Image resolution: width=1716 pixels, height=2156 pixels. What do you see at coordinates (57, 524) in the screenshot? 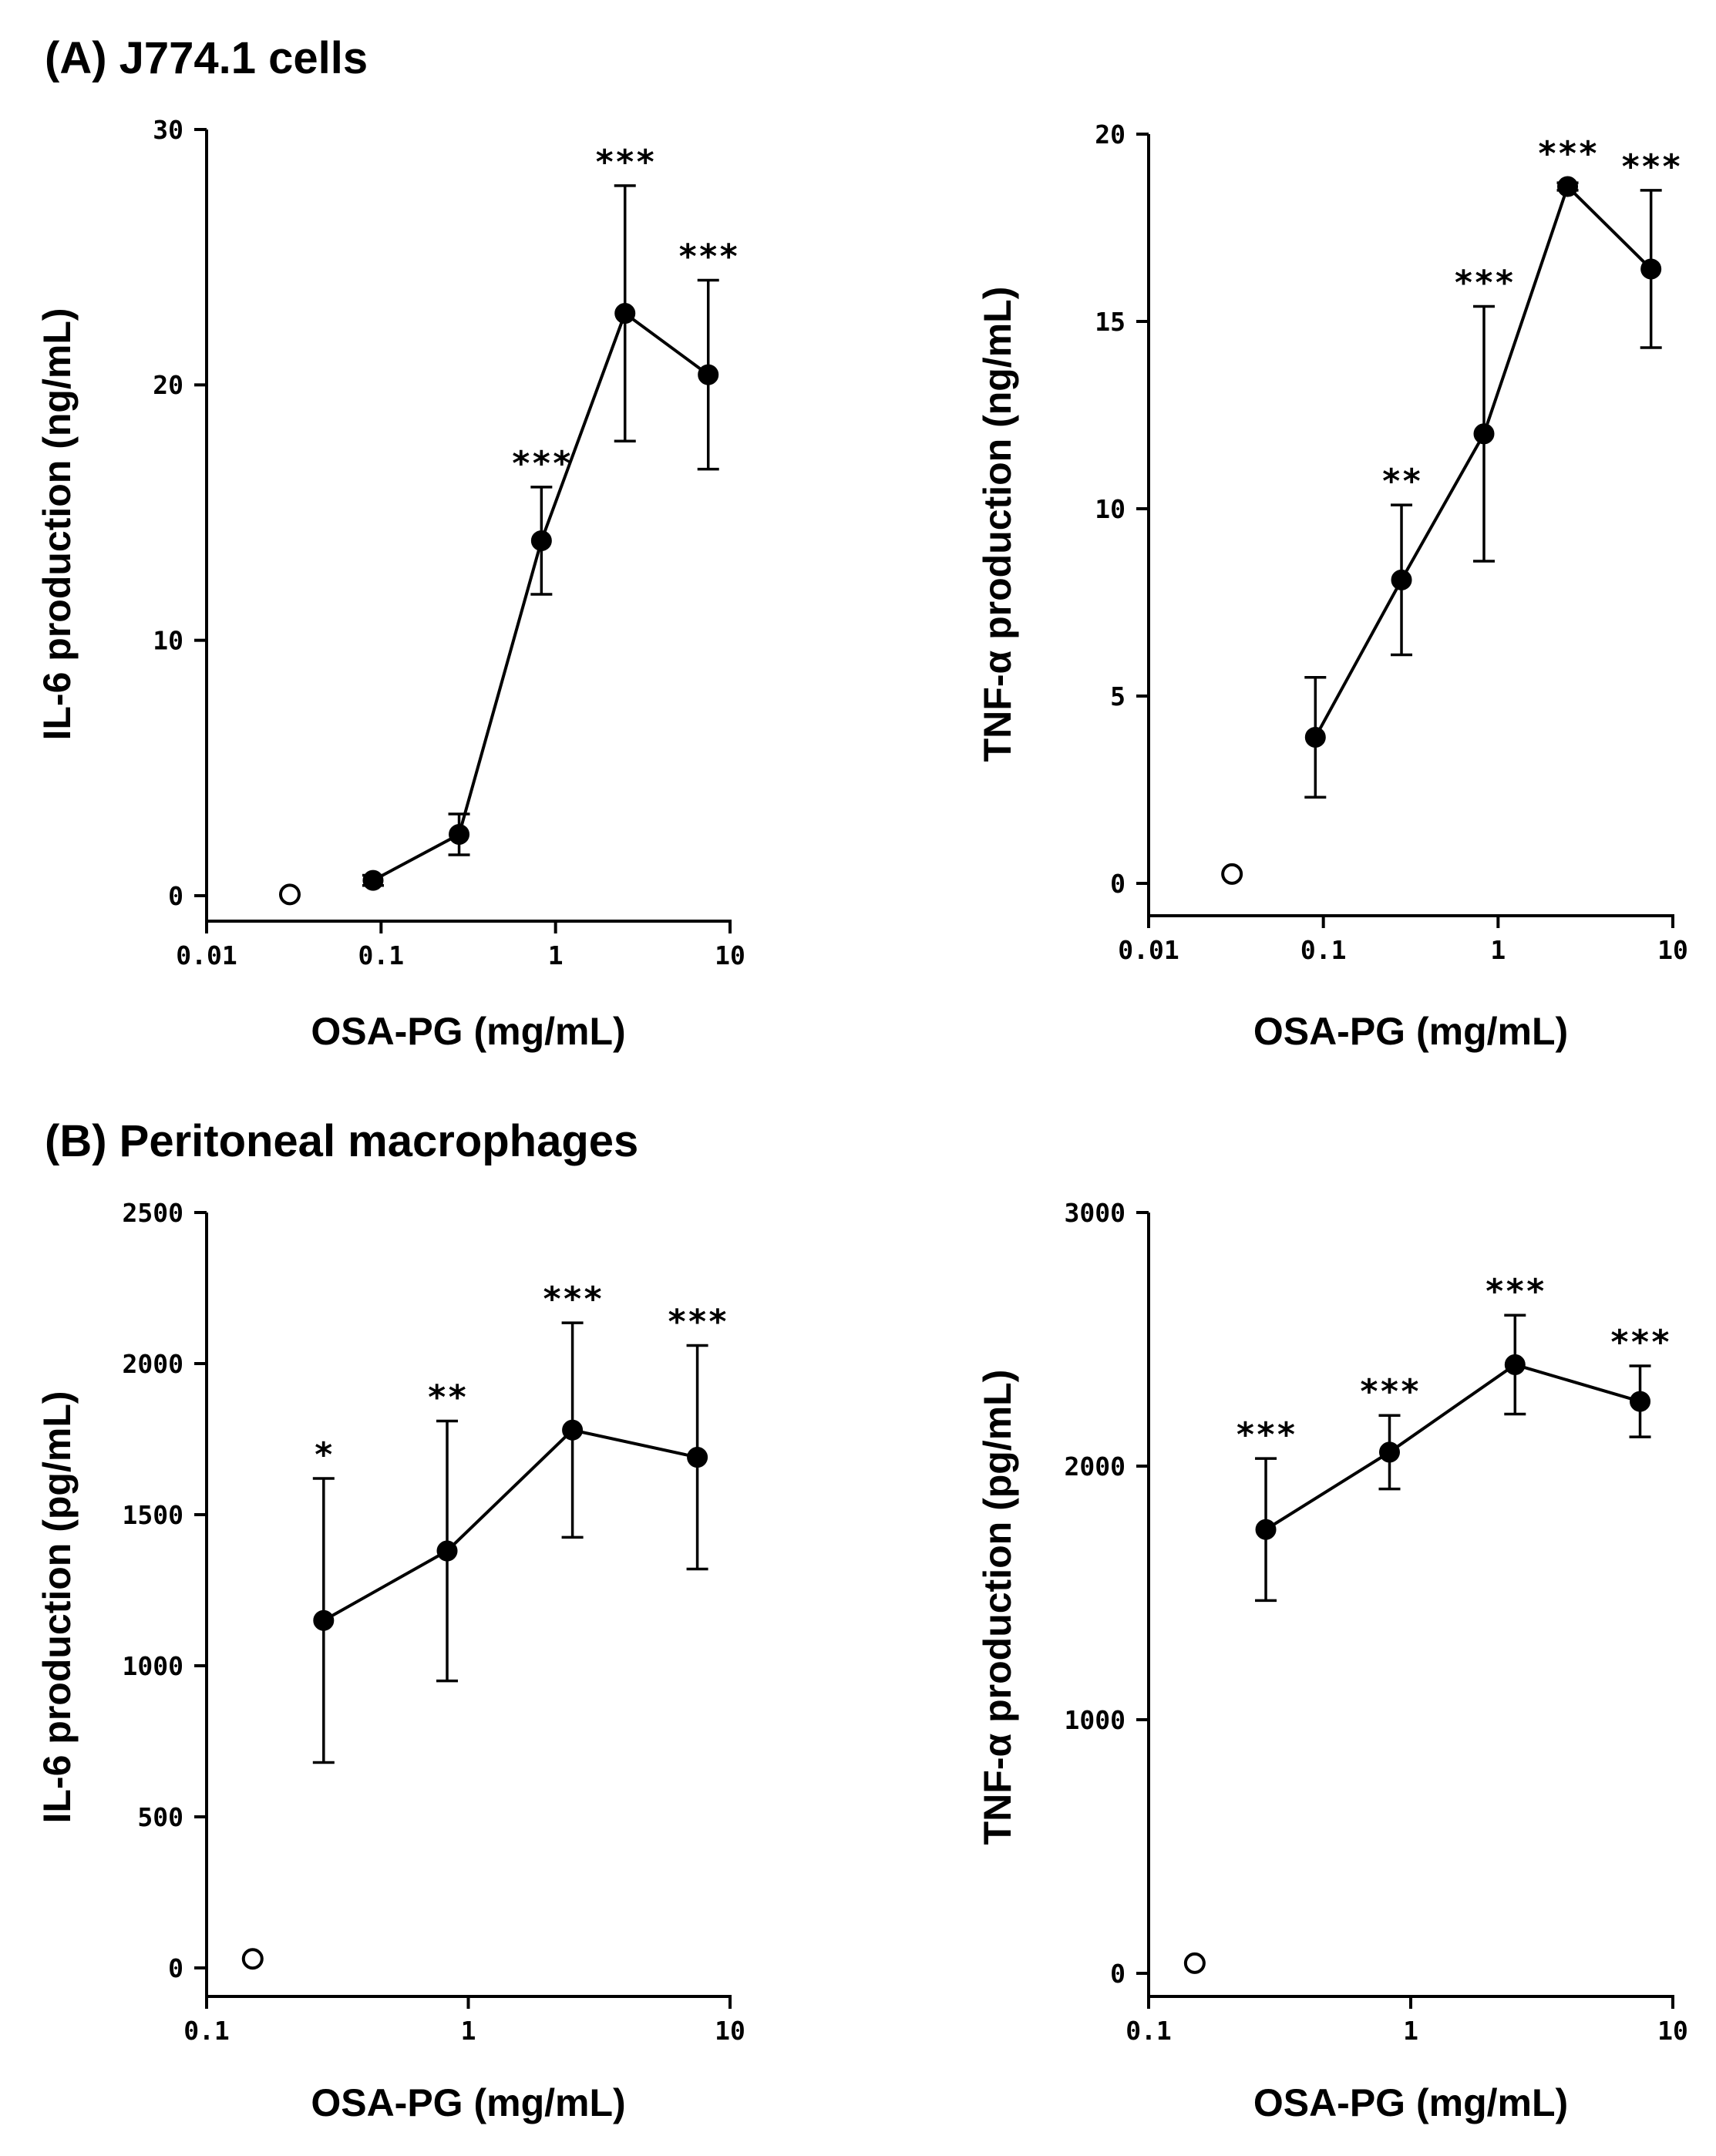
I see `y-axis-label: IL-6 production (ng/mL)` at bounding box center [57, 524].